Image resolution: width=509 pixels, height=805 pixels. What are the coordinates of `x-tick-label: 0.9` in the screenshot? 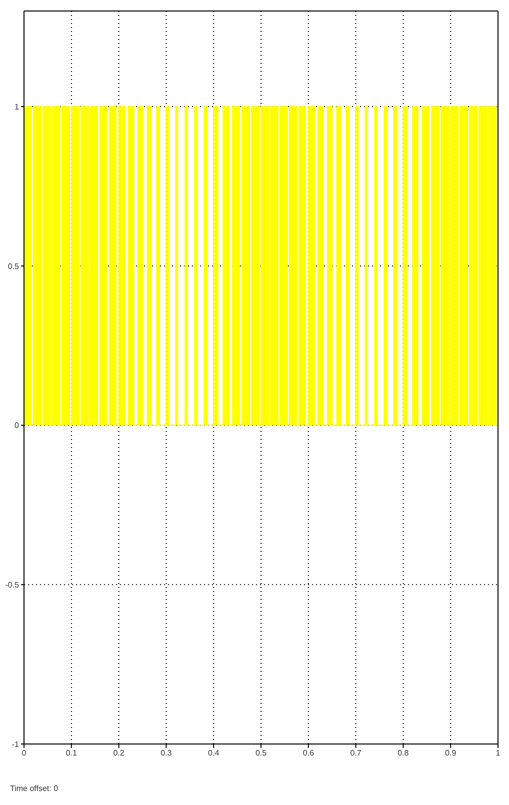 It's located at (451, 753).